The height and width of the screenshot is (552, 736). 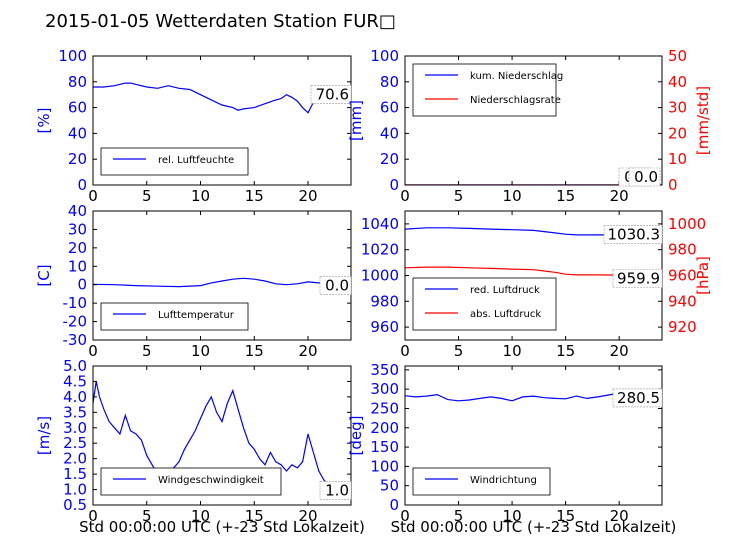 What do you see at coordinates (703, 120) in the screenshot?
I see `y-right-axis-label: [mm/std]` at bounding box center [703, 120].